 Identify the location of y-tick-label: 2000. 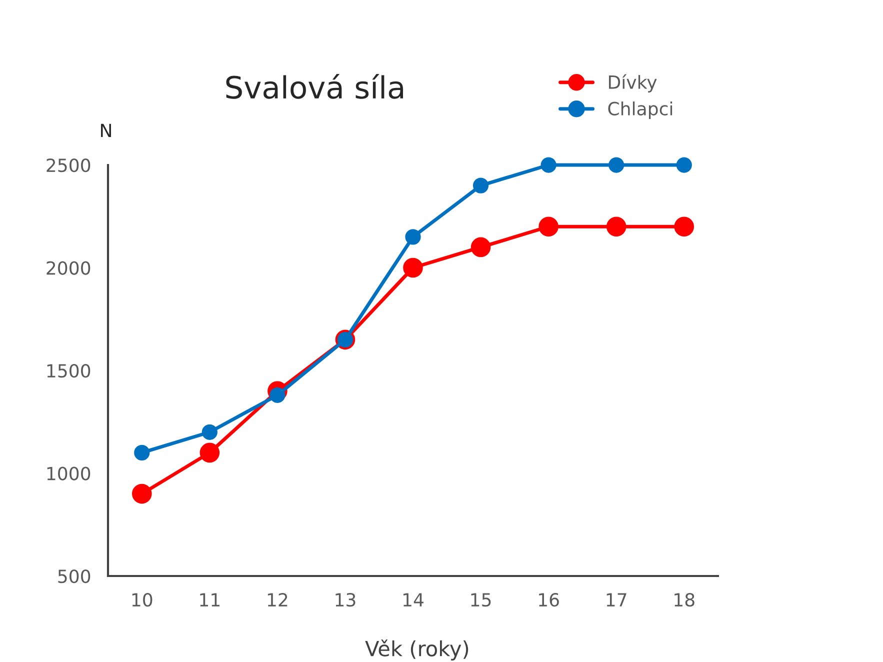
(68, 268).